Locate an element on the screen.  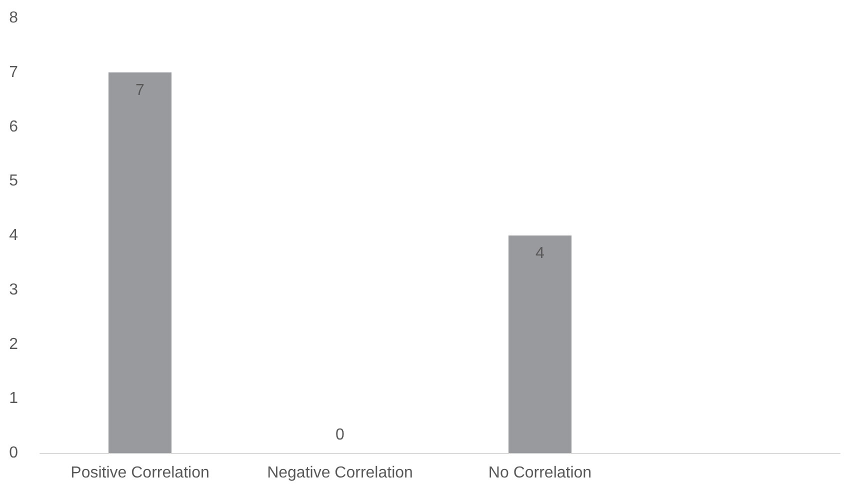
y-tick-label: 5 is located at coordinates (13, 181).